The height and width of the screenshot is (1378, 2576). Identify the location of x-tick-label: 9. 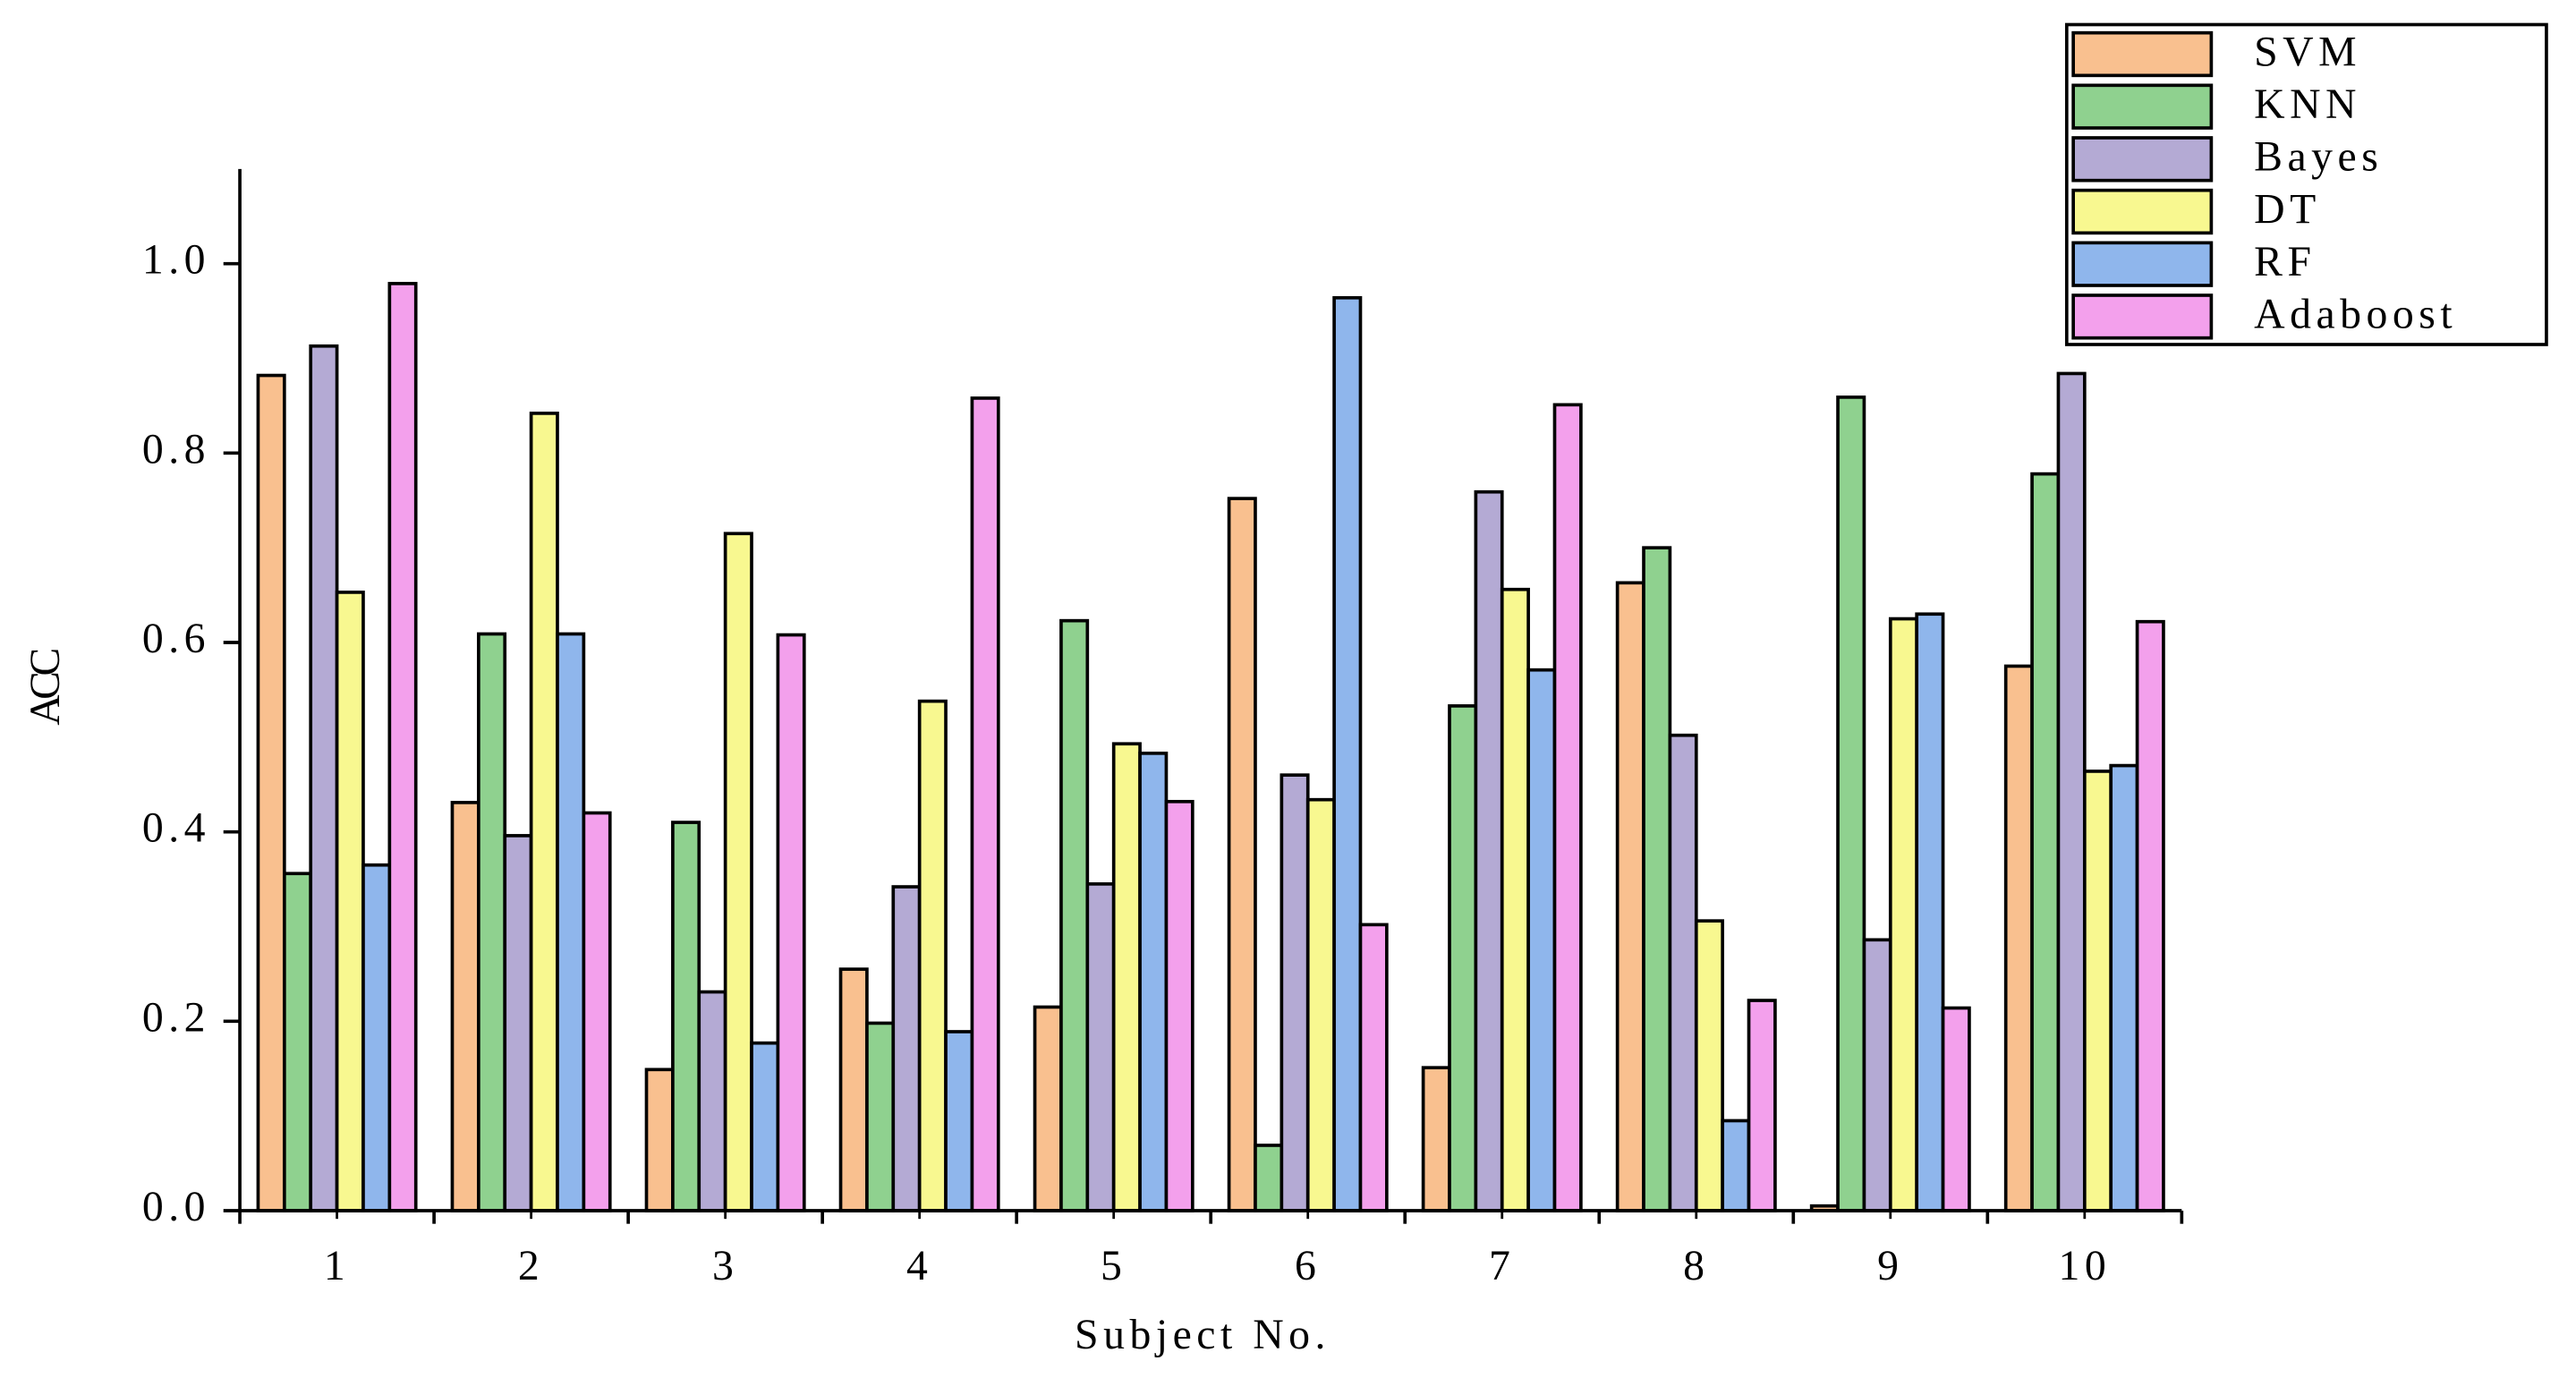
(1890, 1265).